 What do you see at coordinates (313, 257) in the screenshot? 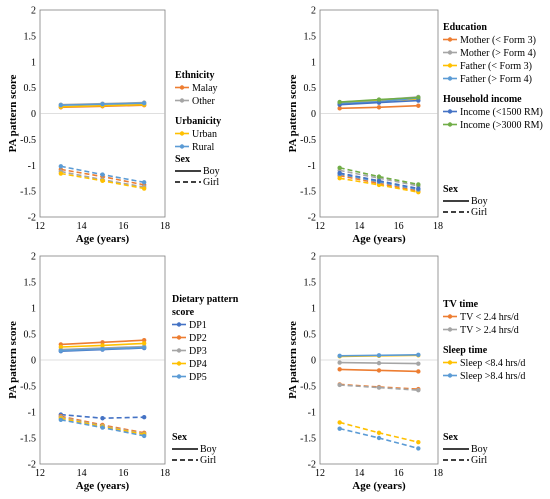
I see `y-tick-label: 2` at bounding box center [313, 257].